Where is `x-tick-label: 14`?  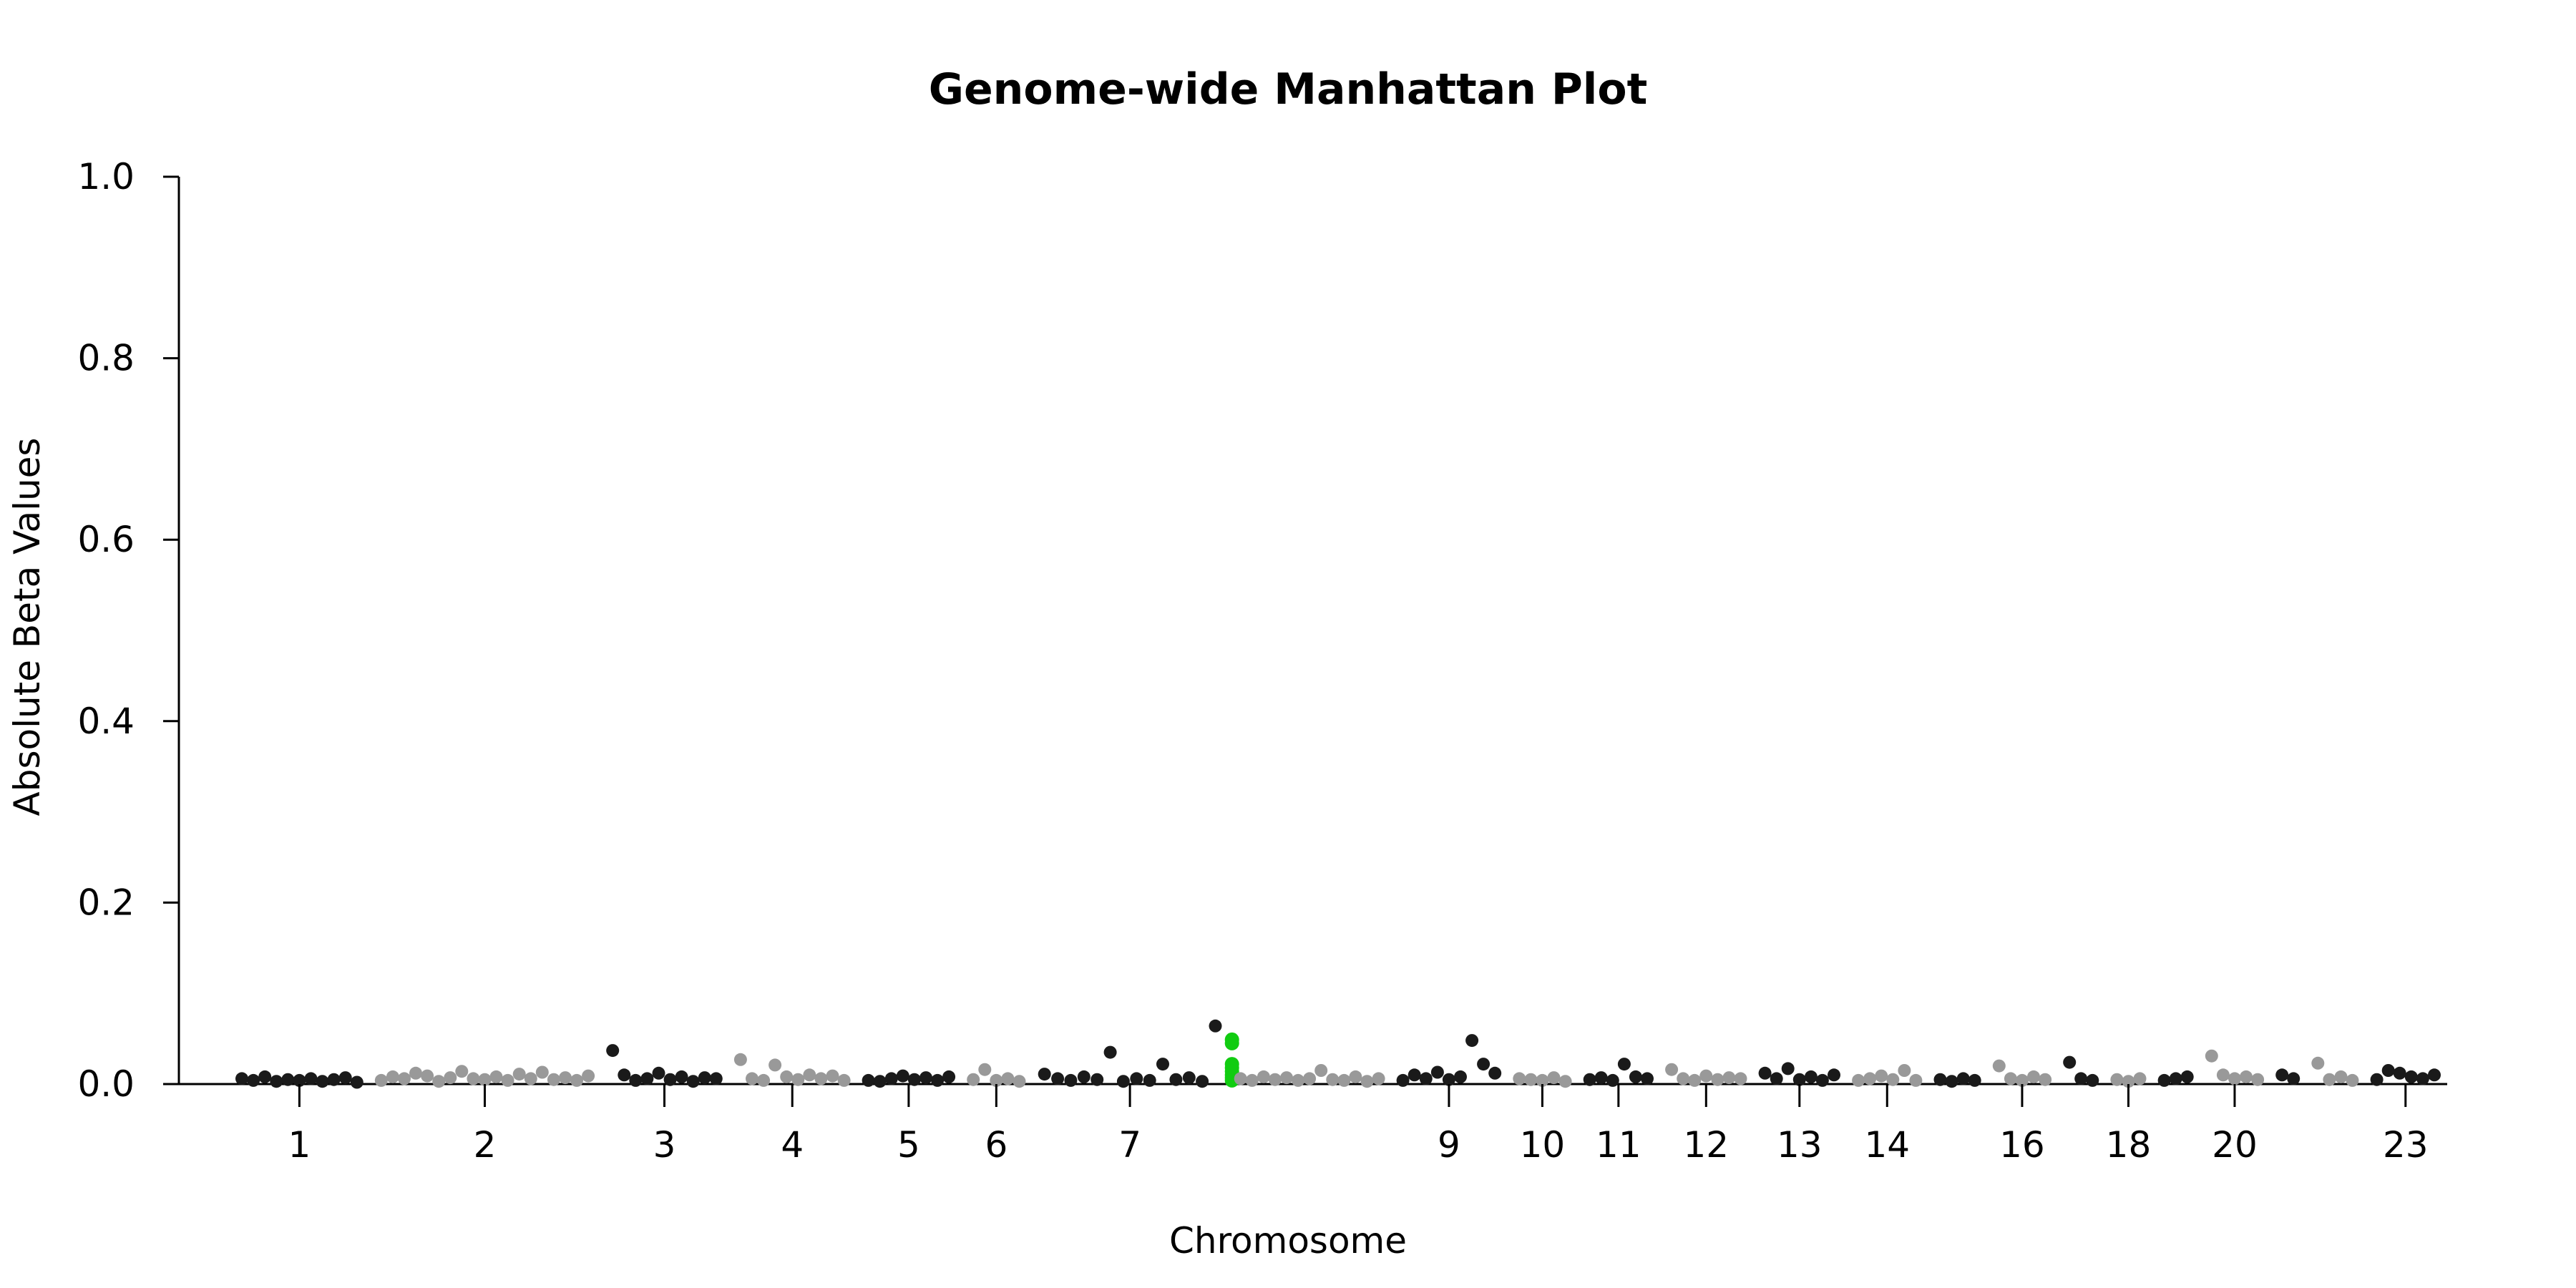
x-tick-label: 14 is located at coordinates (1887, 1145).